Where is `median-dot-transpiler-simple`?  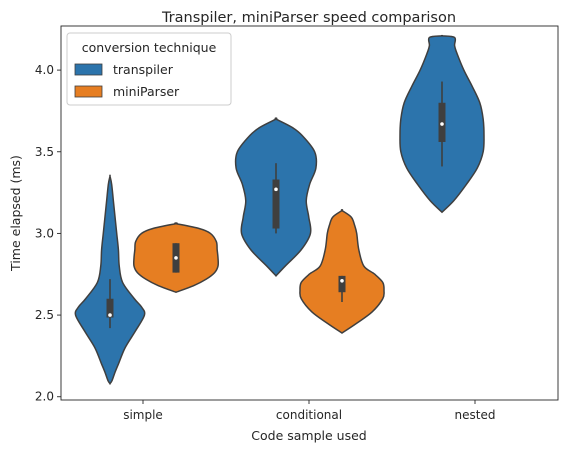 median-dot-transpiler-simple is located at coordinates (110, 315).